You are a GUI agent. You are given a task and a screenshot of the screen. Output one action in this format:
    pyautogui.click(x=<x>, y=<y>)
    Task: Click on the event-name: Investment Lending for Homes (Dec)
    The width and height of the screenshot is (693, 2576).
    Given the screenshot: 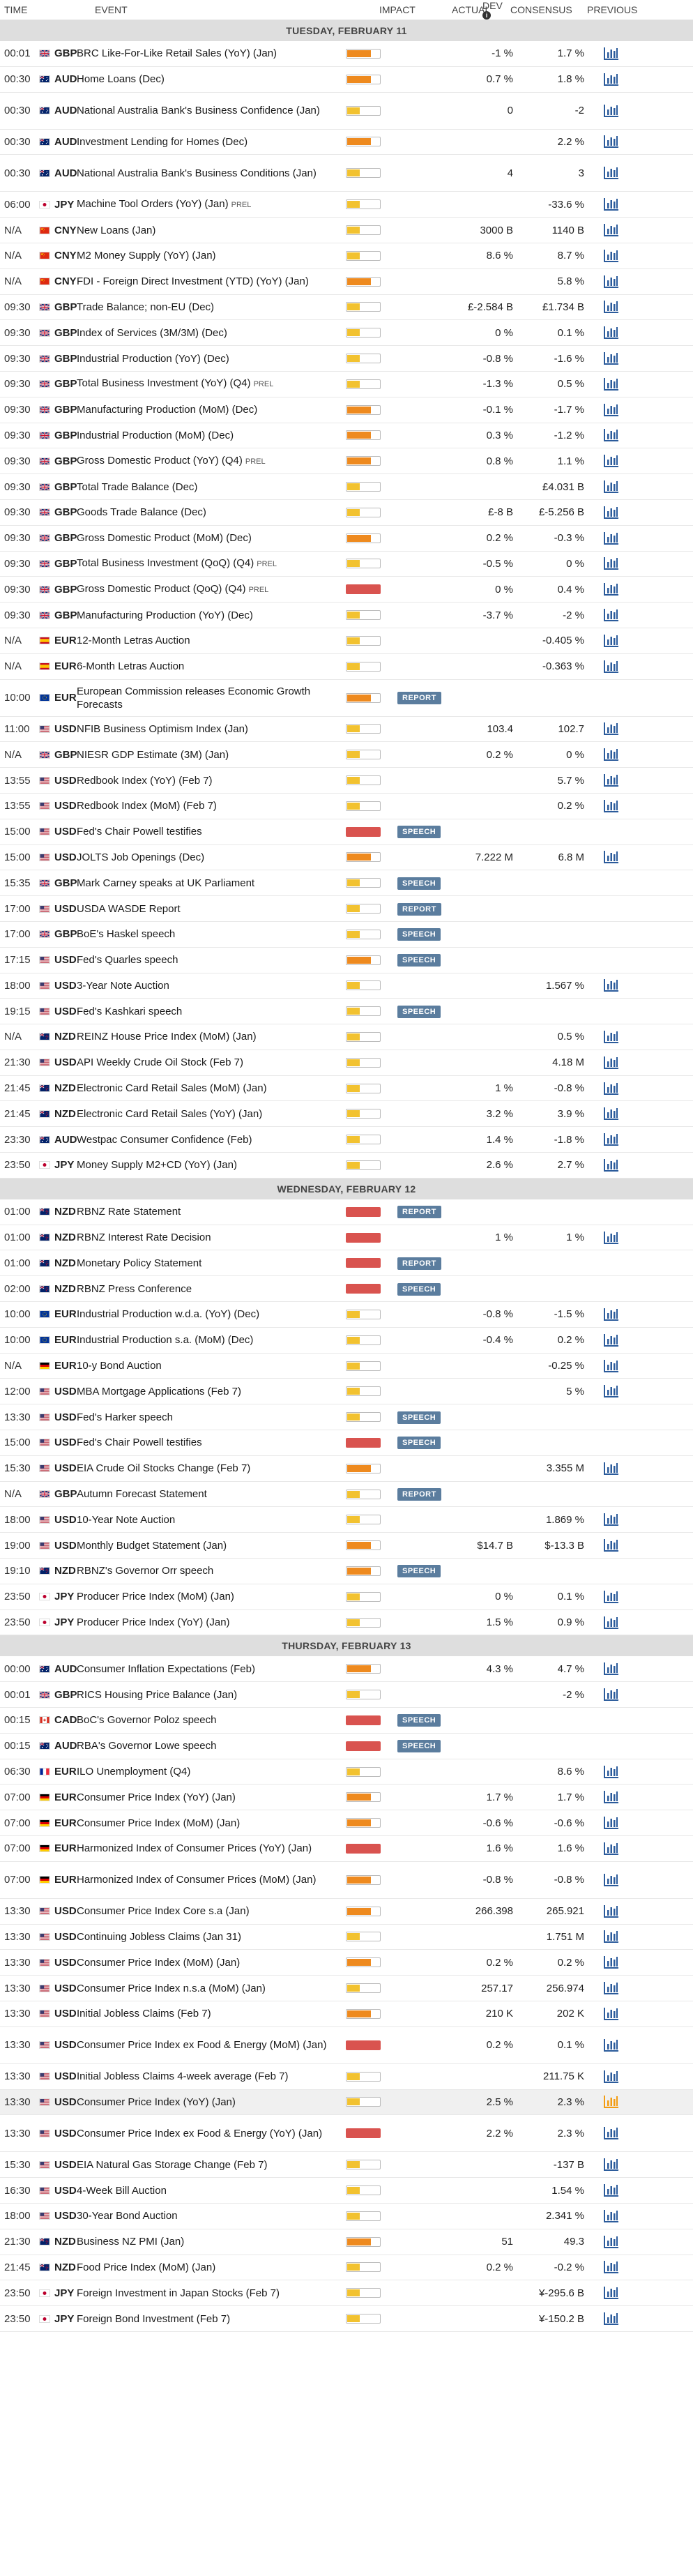 What is the action you would take?
    pyautogui.click(x=211, y=142)
    